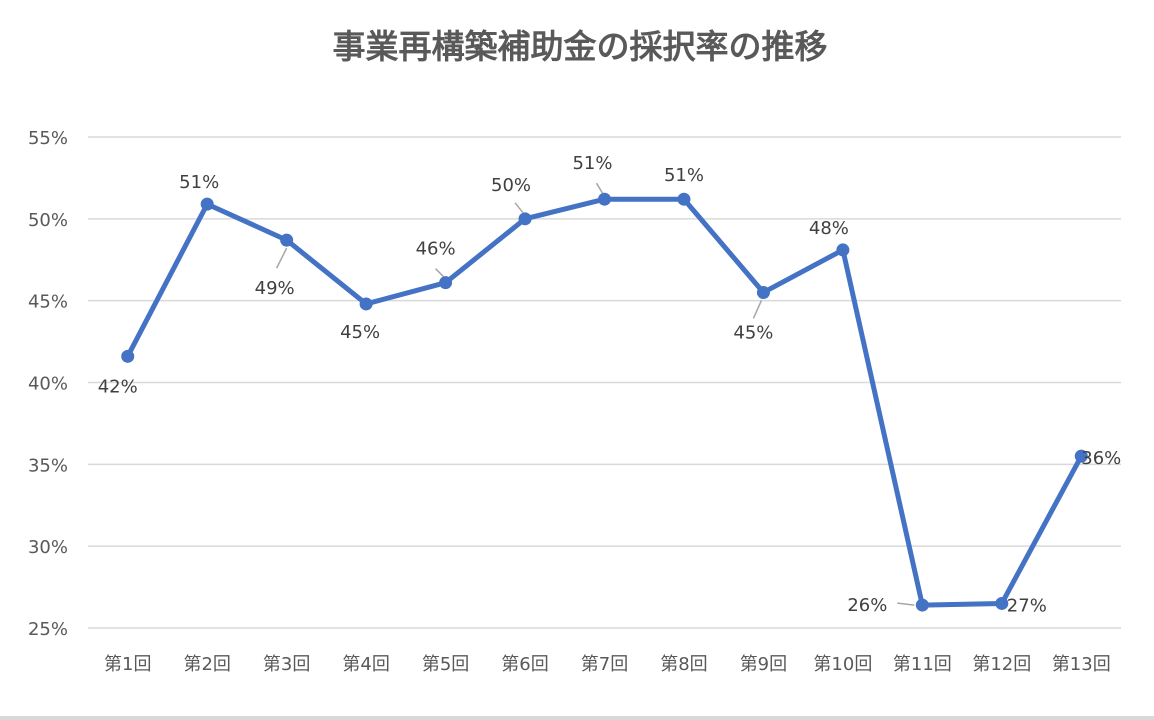 The height and width of the screenshot is (720, 1154). I want to click on x-tick-label: 第6回, so click(524, 664).